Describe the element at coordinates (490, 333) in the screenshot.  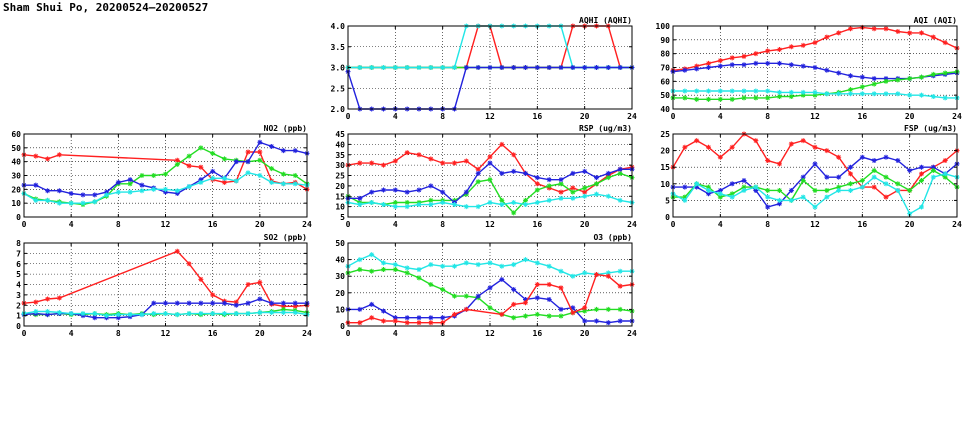
I see `o3-x-tick-label: 12` at that location.